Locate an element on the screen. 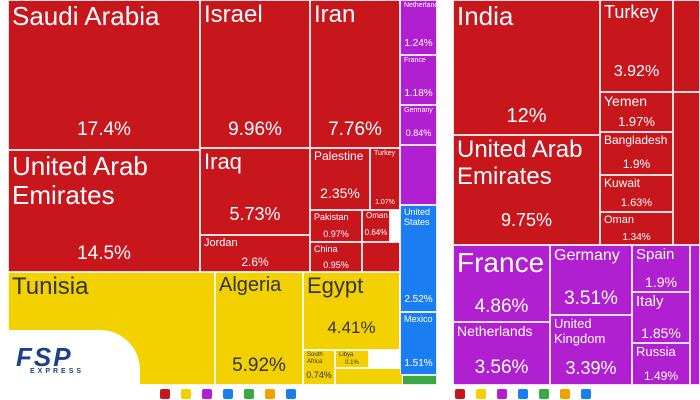 This screenshot has width=700, height=400. tile-label: United States is located at coordinates (417, 217).